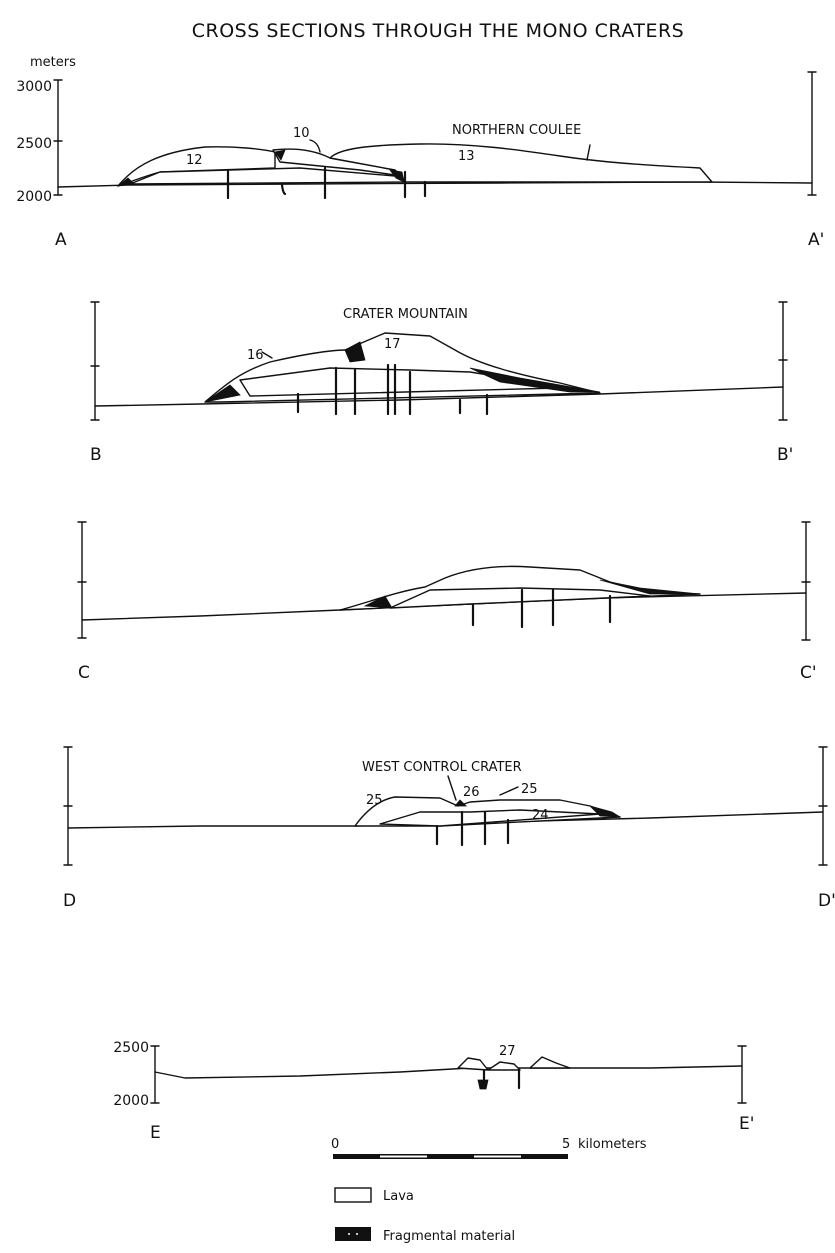 The image size is (835, 1253). Describe the element at coordinates (489, 1148) in the screenshot. I see `scale-bar: 0 5 kilometers` at that location.